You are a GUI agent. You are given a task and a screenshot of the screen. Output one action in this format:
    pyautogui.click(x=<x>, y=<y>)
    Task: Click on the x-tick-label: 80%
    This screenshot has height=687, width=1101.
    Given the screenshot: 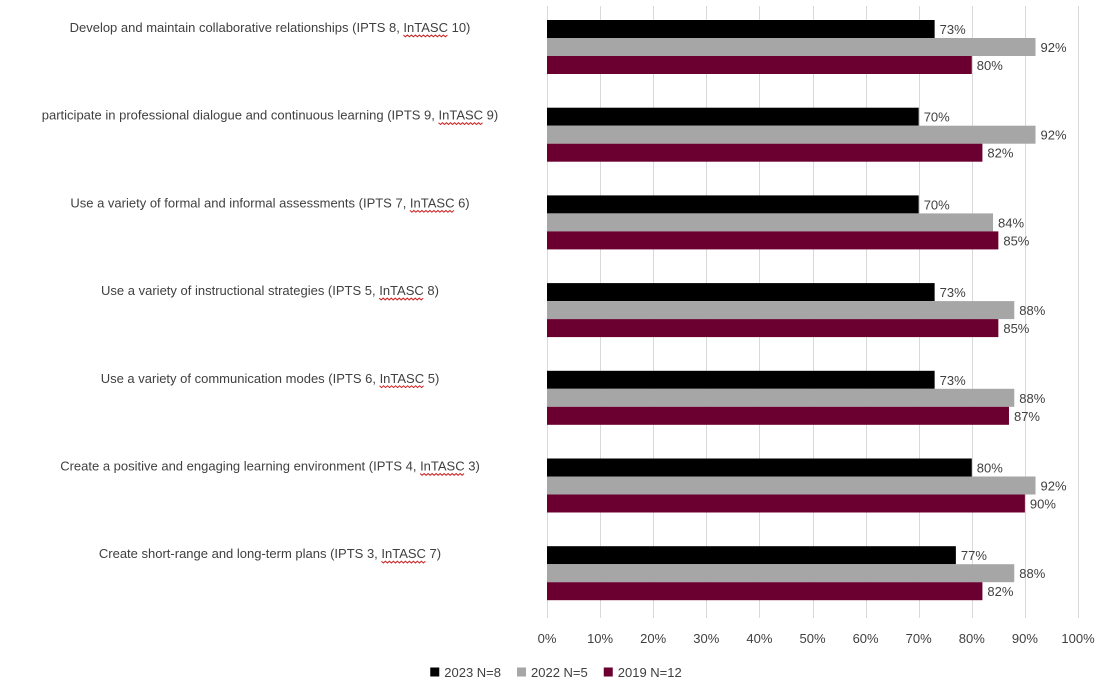 What is the action you would take?
    pyautogui.click(x=972, y=638)
    